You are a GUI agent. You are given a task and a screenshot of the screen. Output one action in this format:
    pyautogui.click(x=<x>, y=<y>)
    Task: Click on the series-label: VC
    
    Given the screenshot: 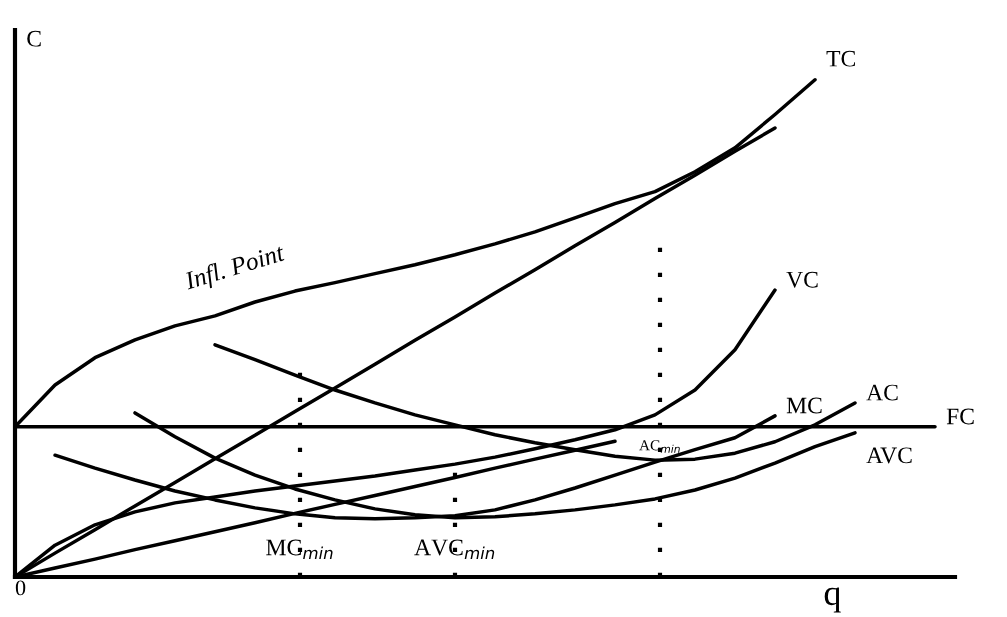 What is the action you would take?
    pyautogui.click(x=802, y=279)
    